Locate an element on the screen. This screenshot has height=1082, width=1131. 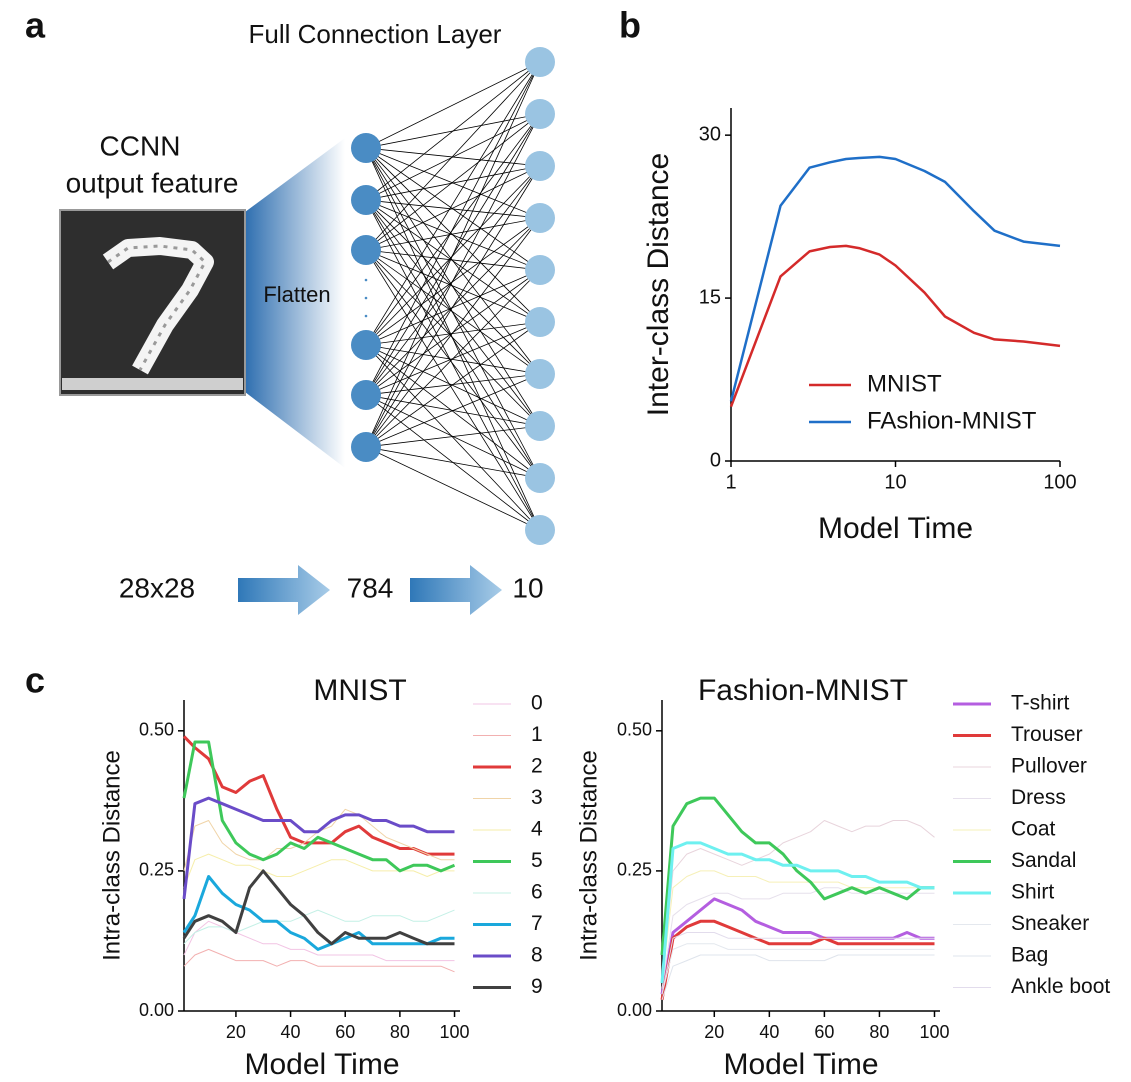
legend-label: 3 is located at coordinates (537, 797).